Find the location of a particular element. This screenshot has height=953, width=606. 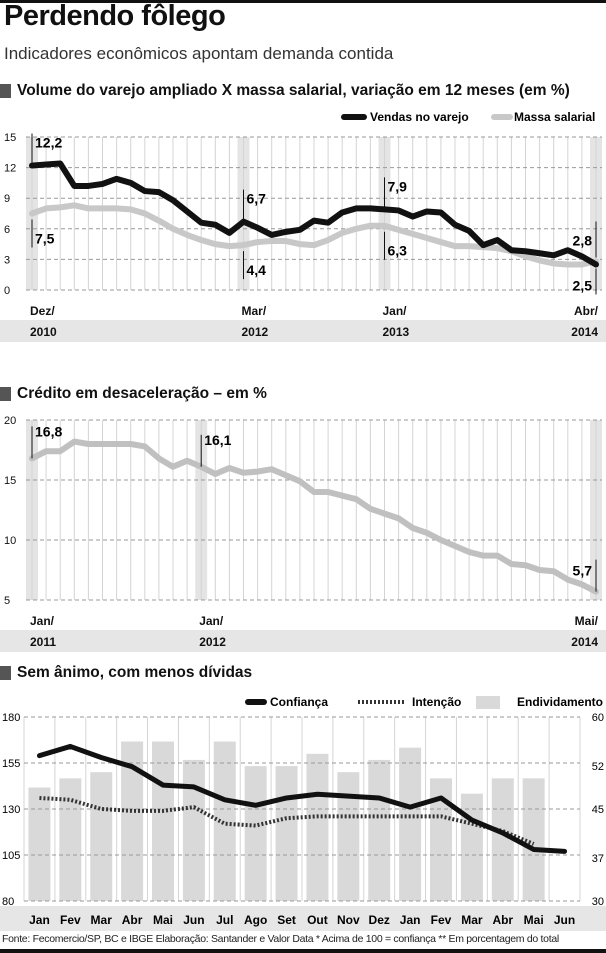

series-line-vendas-no-varejo is located at coordinates (314, 214).